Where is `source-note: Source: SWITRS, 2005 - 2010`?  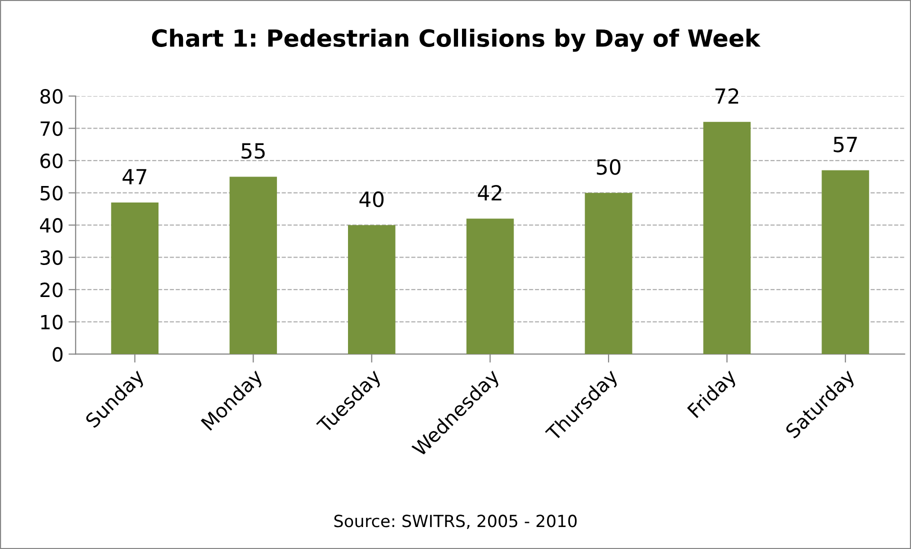
source-note: Source: SWITRS, 2005 - 2010 is located at coordinates (455, 521).